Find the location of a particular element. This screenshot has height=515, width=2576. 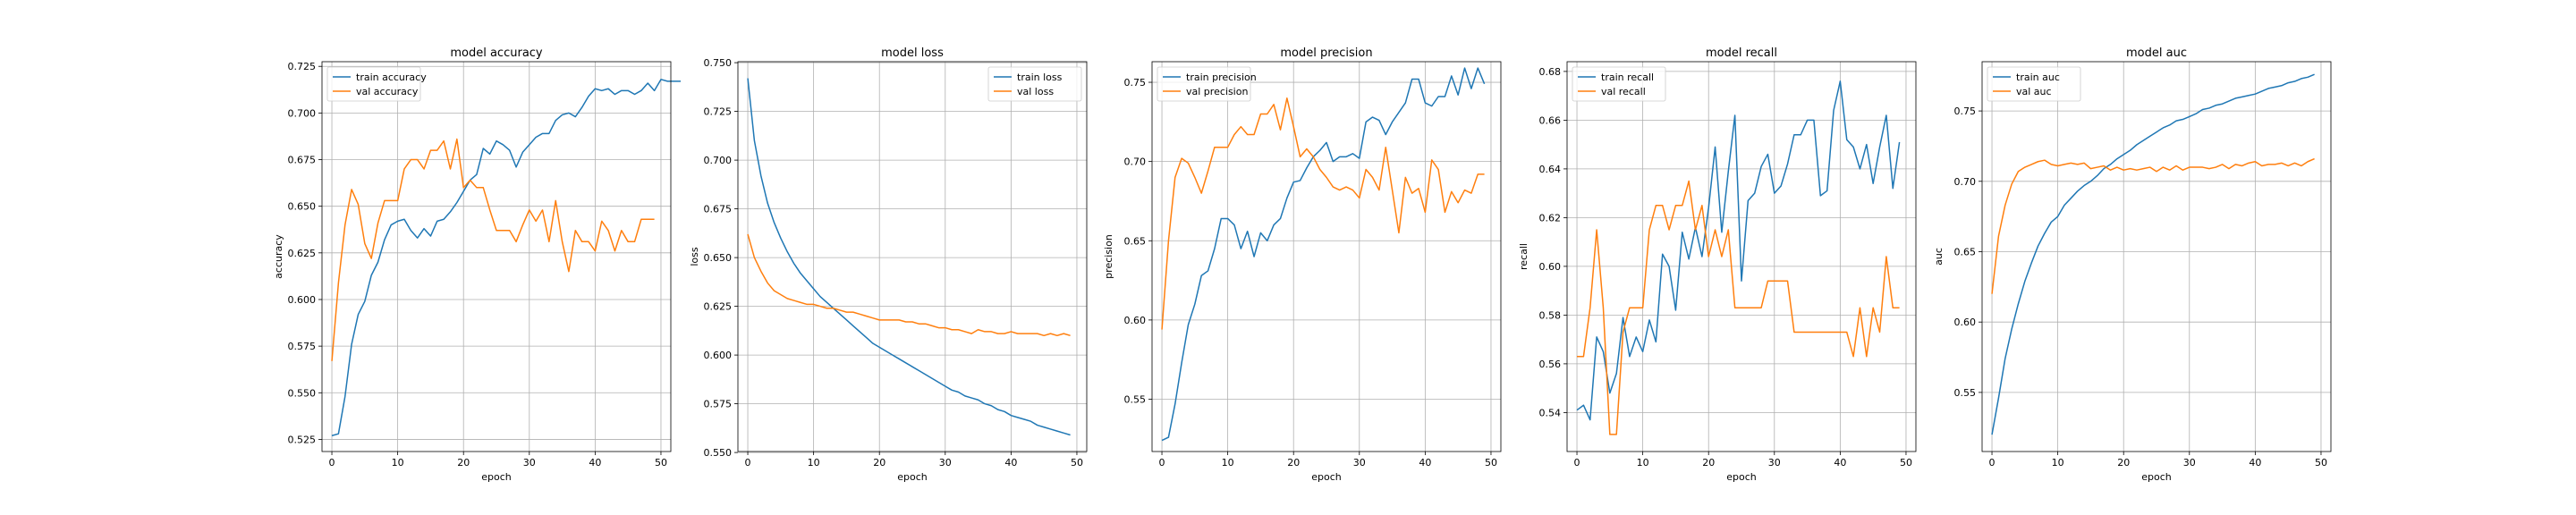

legend-entry: val recall is located at coordinates (1623, 91).